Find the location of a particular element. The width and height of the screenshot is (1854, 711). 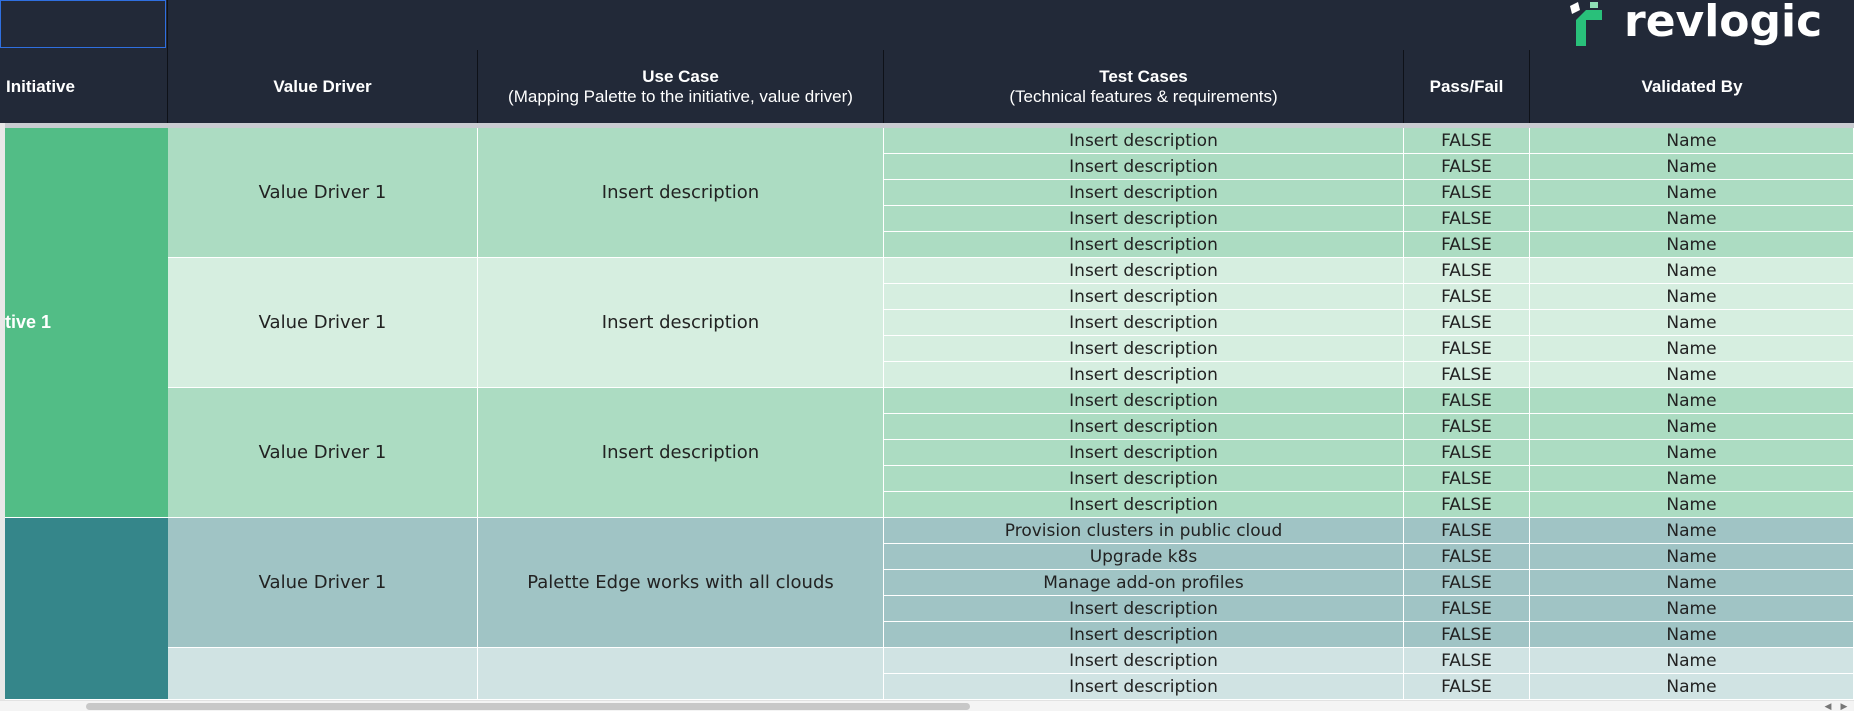

initiative-cell is located at coordinates (86, 609).